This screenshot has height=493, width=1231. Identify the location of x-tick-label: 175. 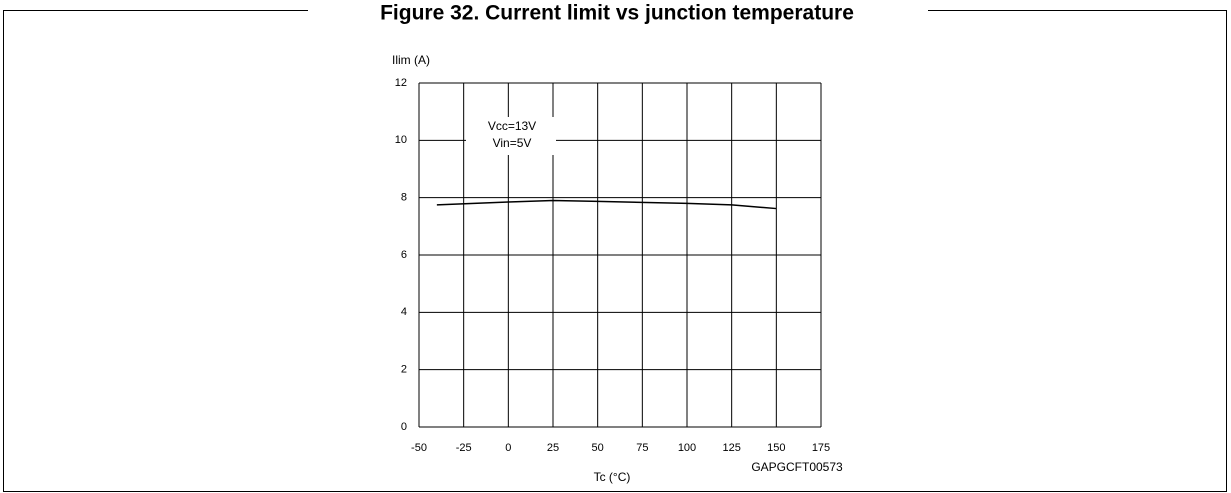
(821, 448).